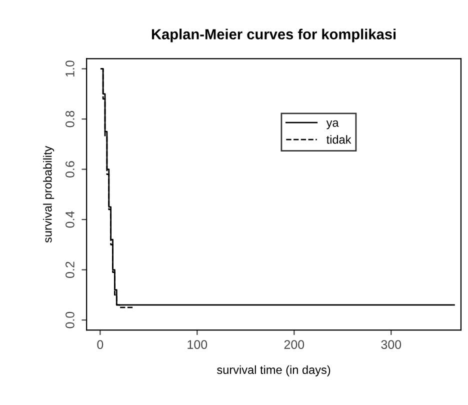 Image resolution: width=468 pixels, height=405 pixels. I want to click on y-tick-label: 0.2, so click(70, 270).